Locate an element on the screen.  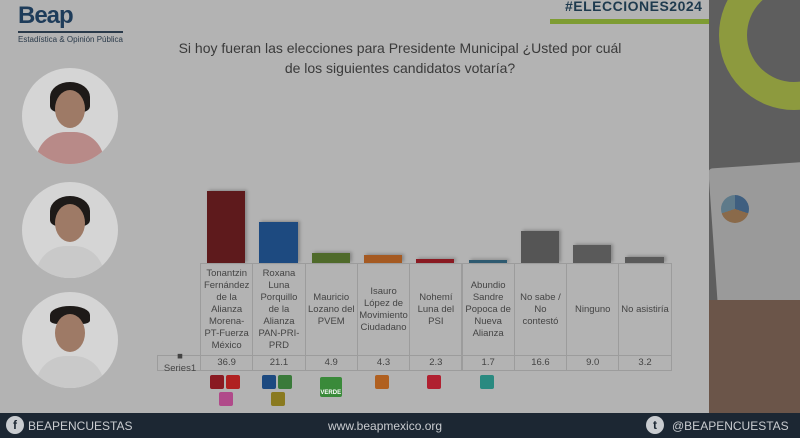
hashtag: #ELECCIONES2024 is located at coordinates (634, 7).